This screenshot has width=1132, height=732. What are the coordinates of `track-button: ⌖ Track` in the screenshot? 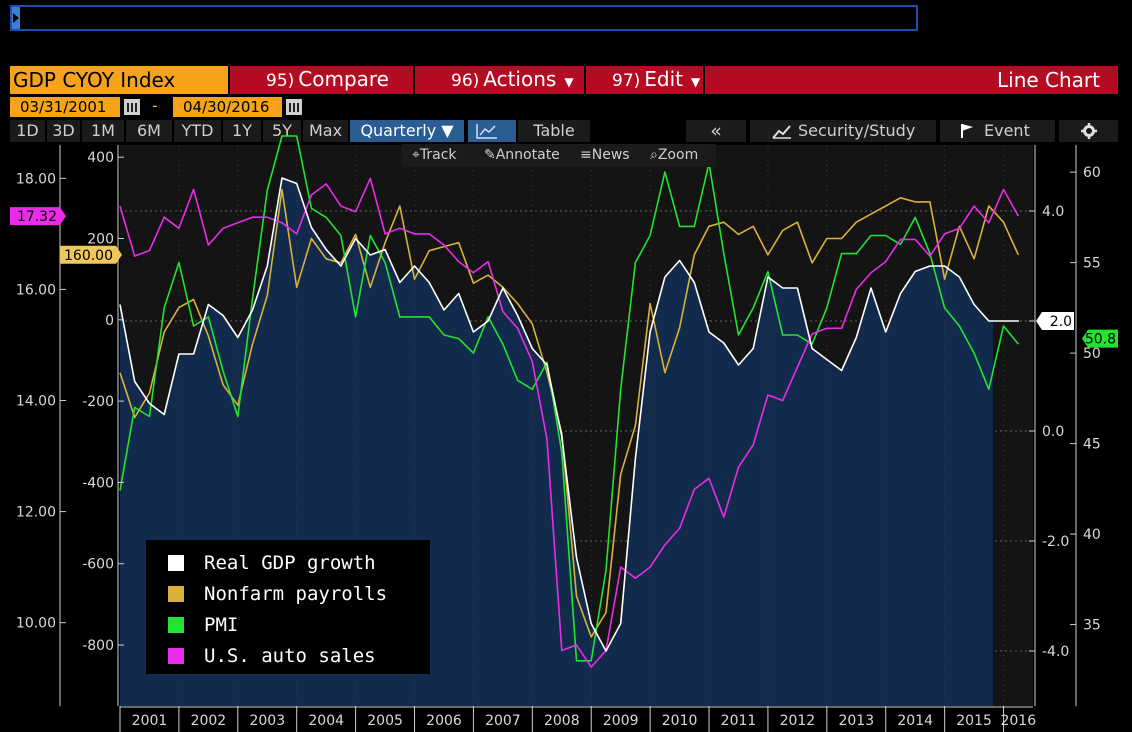 It's located at (434, 155).